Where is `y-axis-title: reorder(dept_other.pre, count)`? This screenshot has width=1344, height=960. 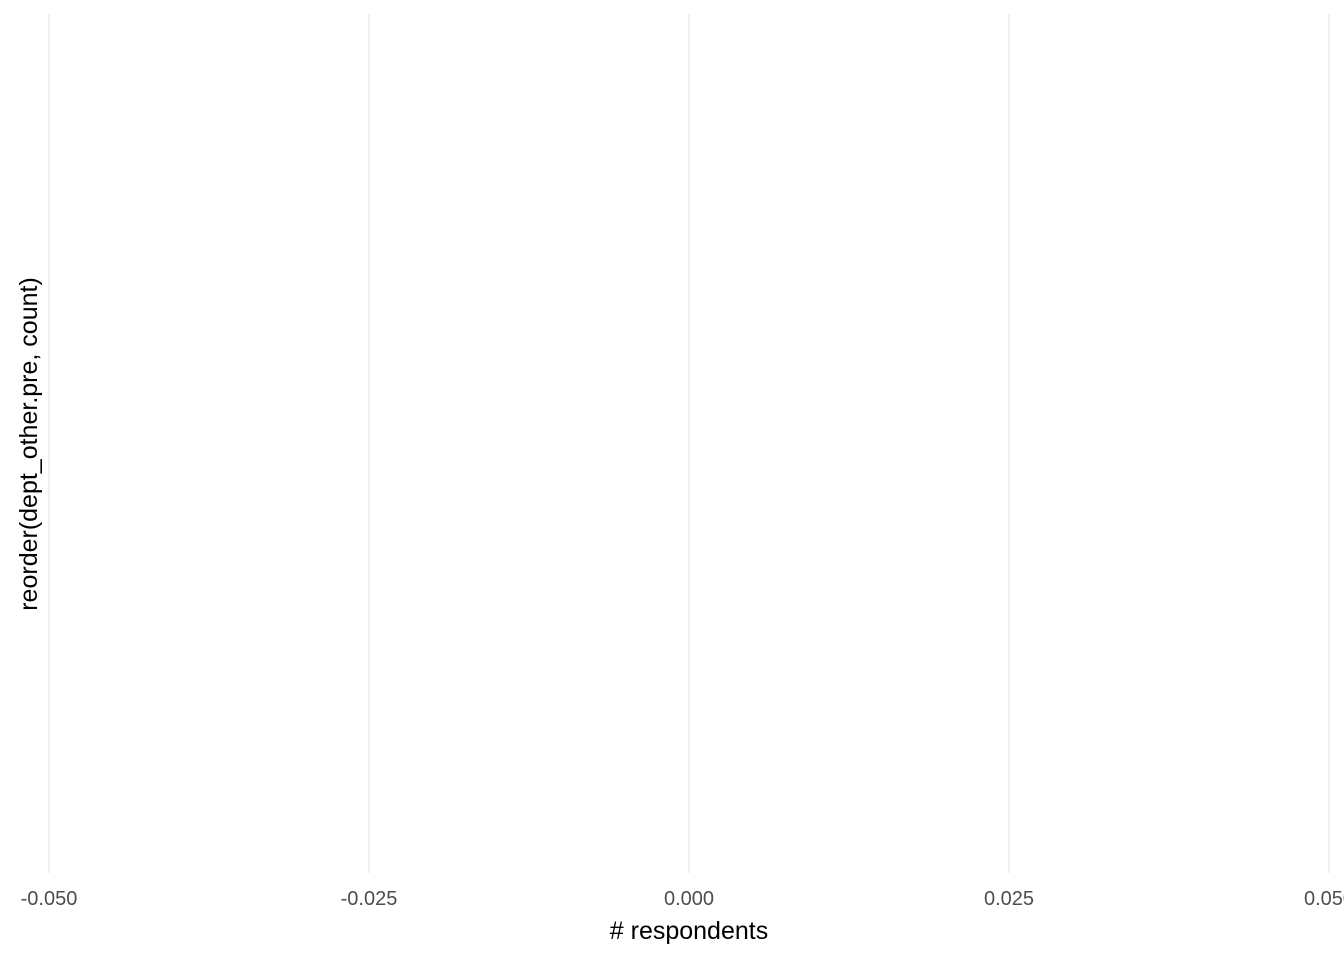 y-axis-title: reorder(dept_other.pre, count) is located at coordinates (29, 444).